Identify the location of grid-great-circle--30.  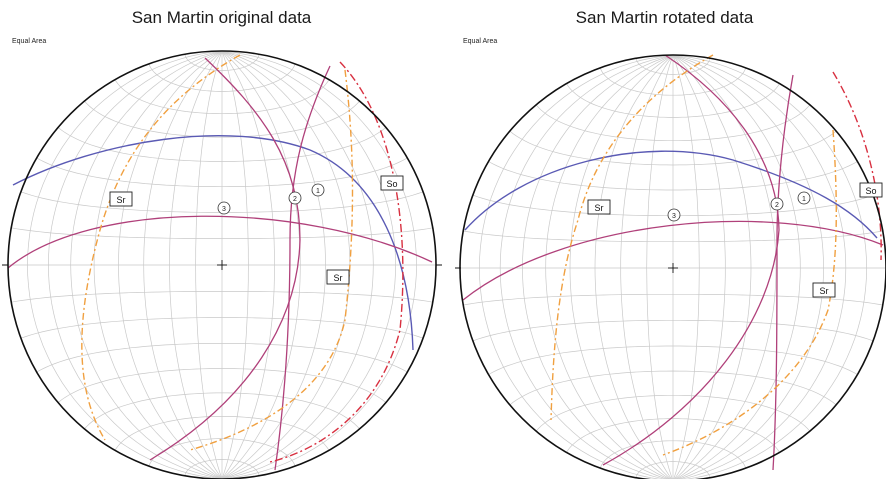
(634, 266).